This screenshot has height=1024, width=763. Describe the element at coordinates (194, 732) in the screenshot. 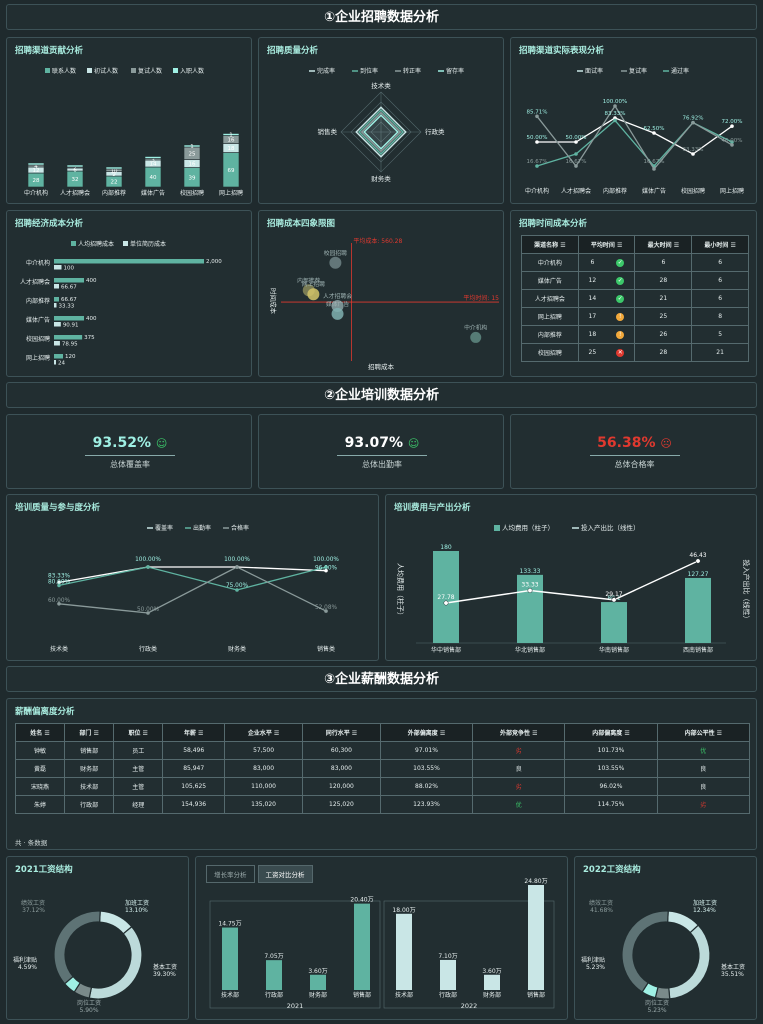

I see `table-header-cell: 年薪 ☰` at that location.